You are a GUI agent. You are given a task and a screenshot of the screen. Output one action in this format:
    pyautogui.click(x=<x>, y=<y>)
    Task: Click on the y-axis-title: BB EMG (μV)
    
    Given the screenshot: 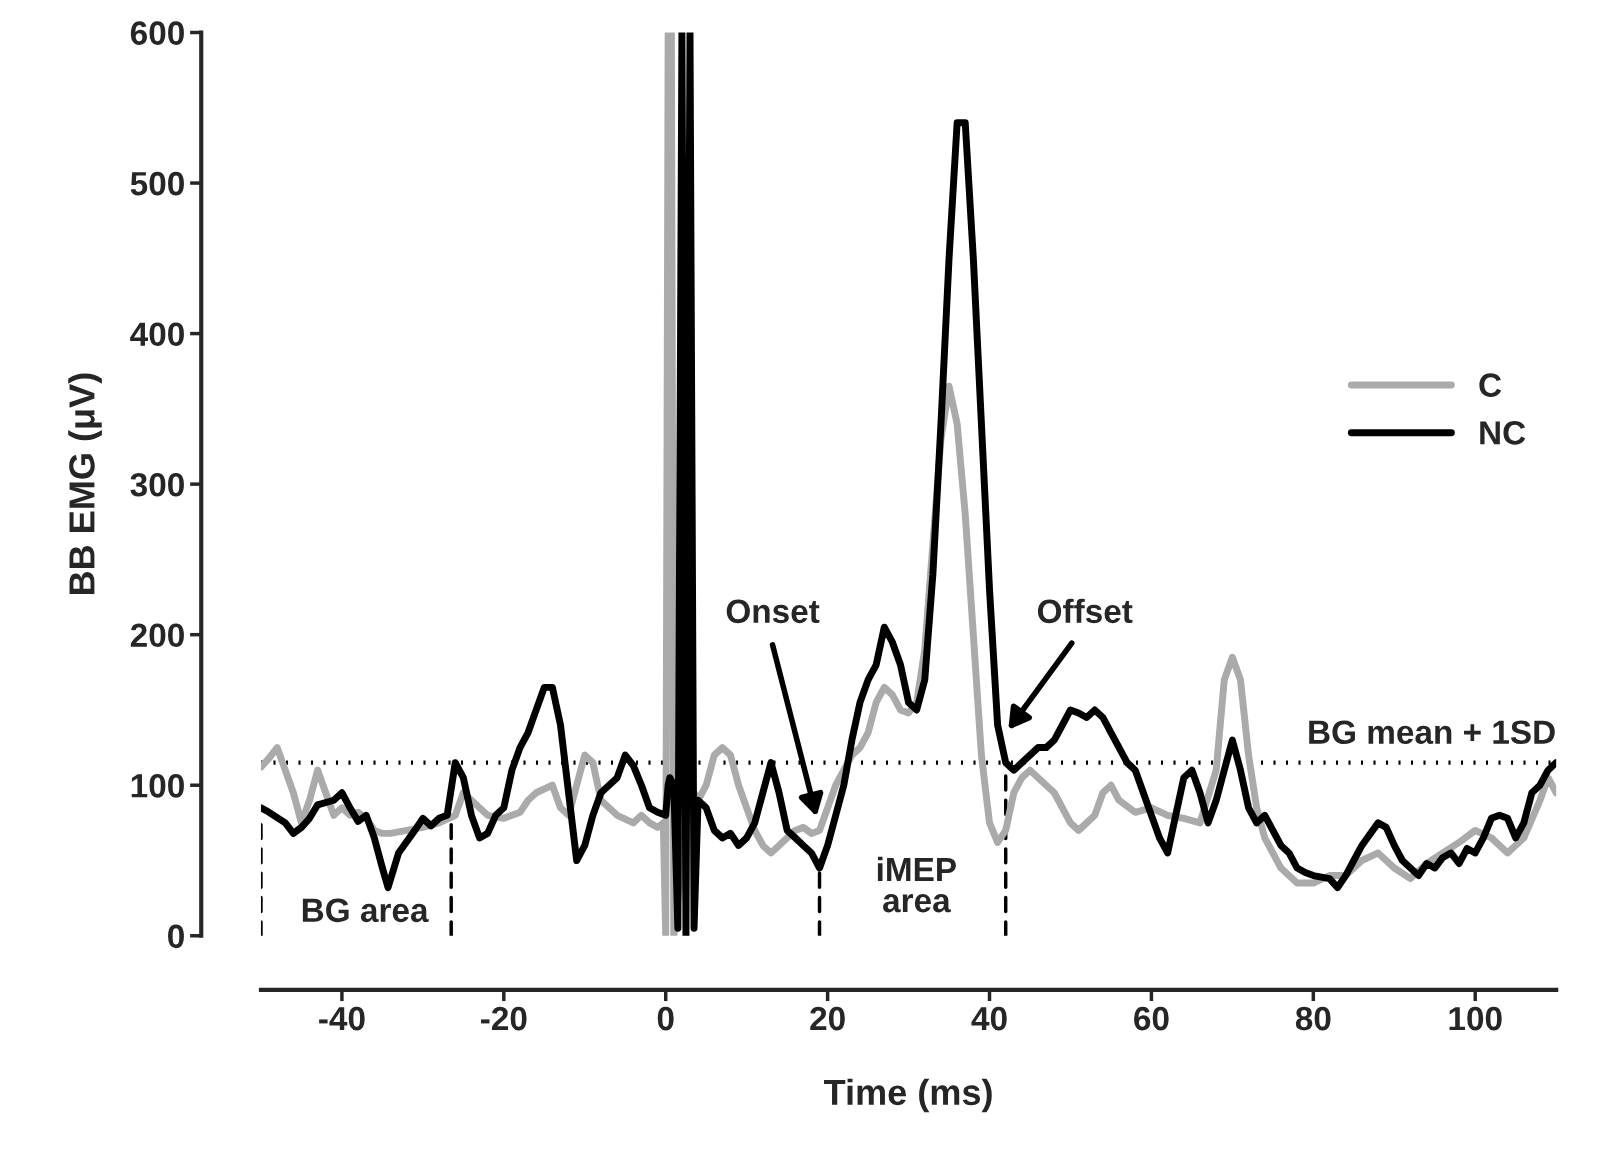 What is the action you would take?
    pyautogui.click(x=85, y=484)
    